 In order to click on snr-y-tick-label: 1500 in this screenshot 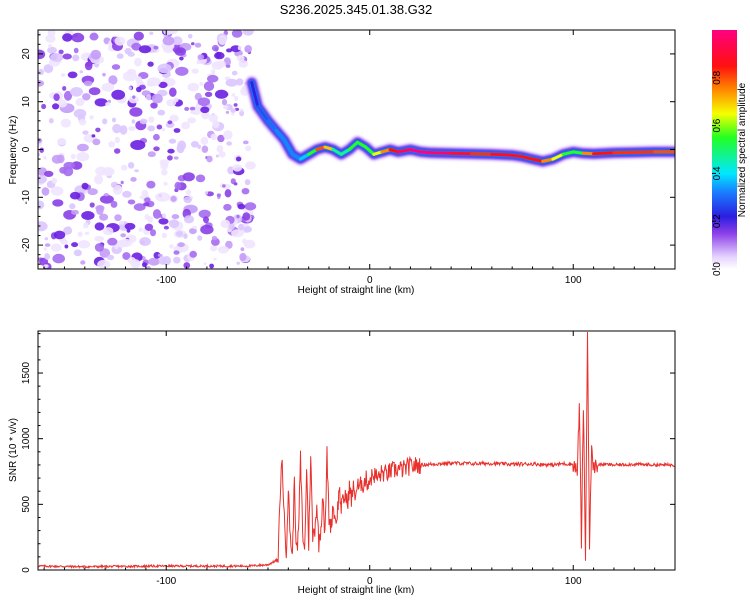, I will do `click(26, 372)`.